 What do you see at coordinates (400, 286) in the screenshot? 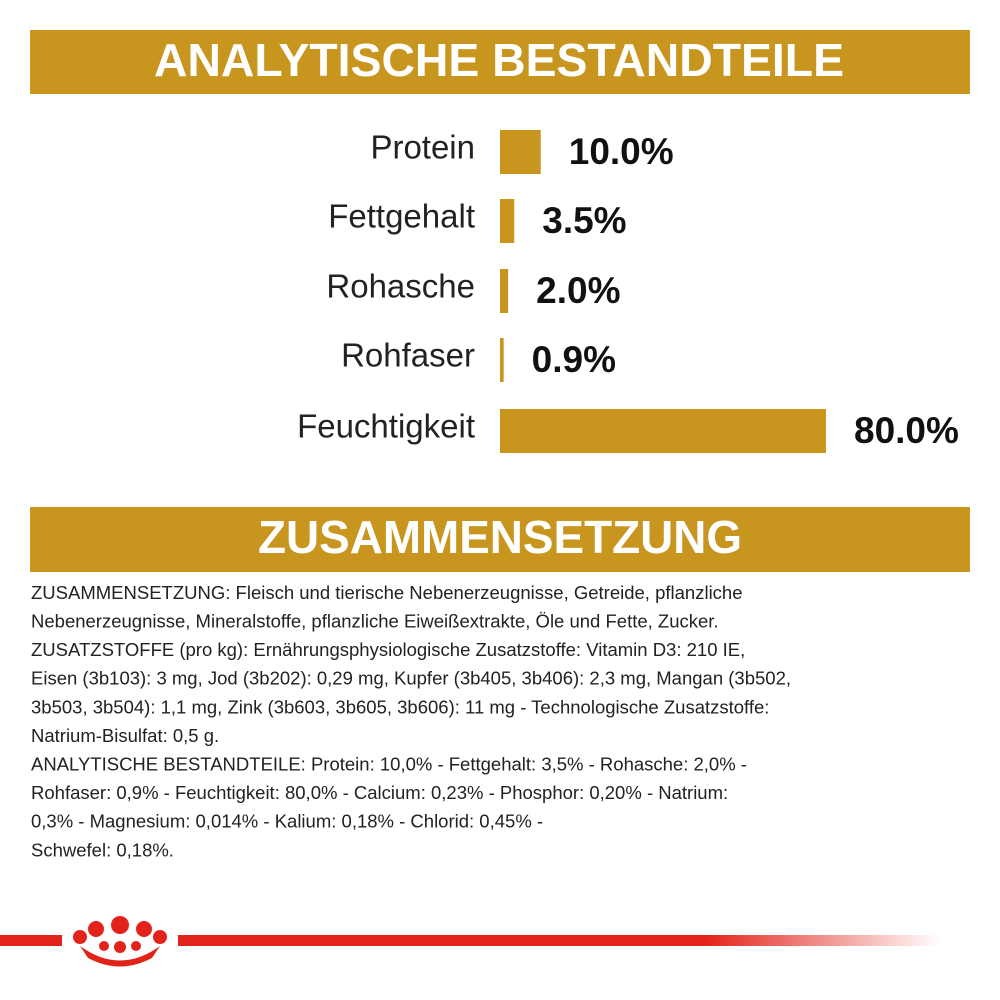
I see `category-label: Rohasche` at bounding box center [400, 286].